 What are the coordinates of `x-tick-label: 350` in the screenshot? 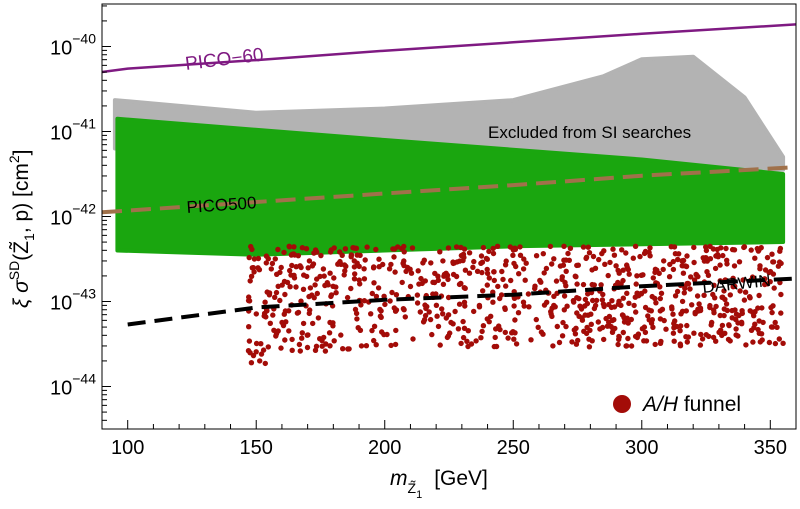 It's located at (770, 448).